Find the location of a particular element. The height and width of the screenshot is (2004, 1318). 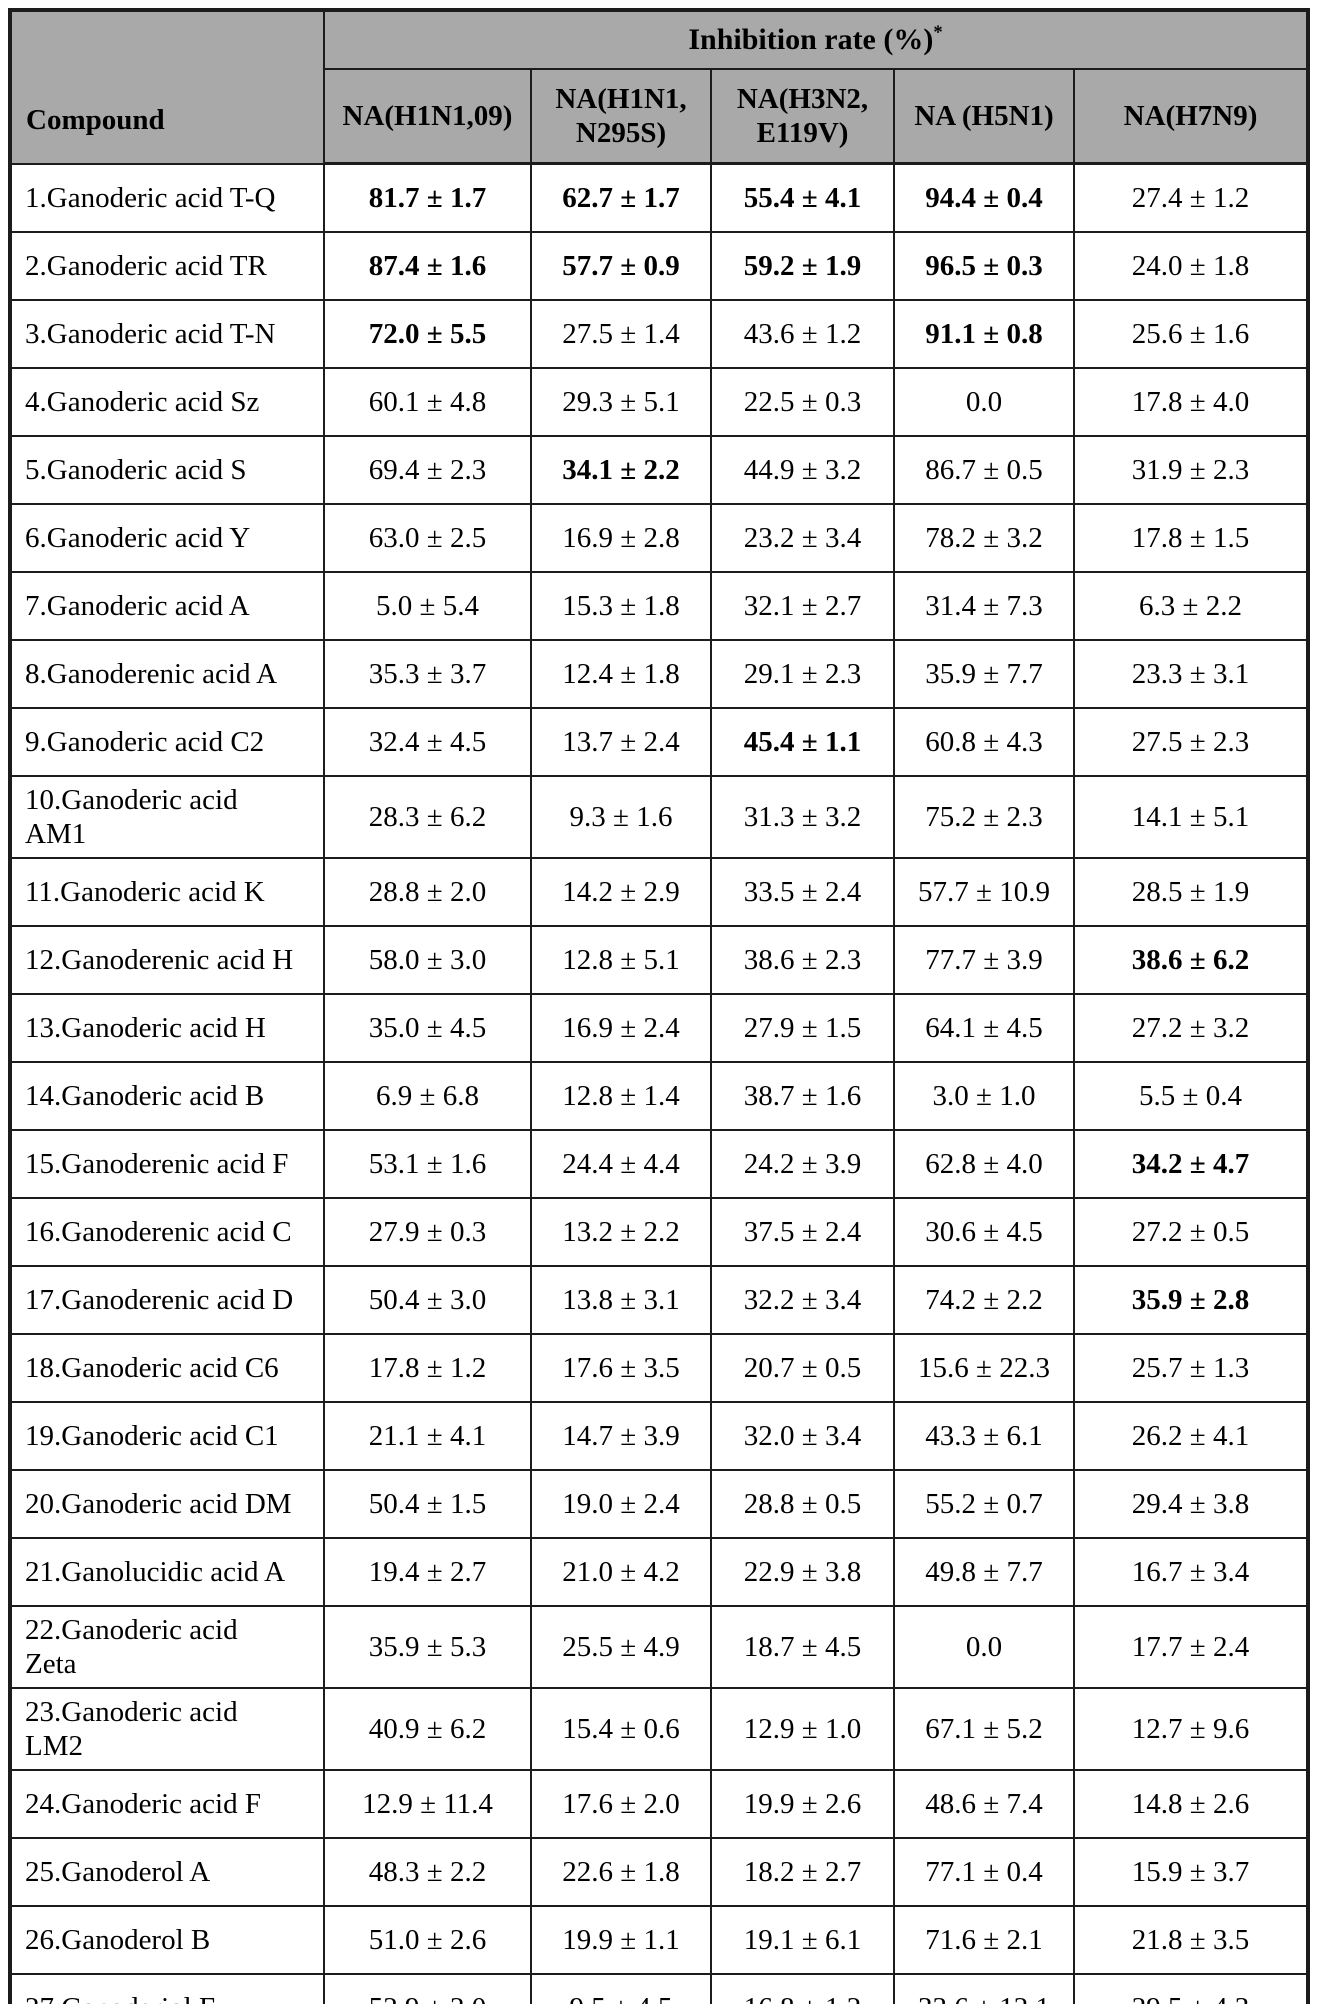

value-cell: 23.2 ± 3.4 is located at coordinates (802, 538).